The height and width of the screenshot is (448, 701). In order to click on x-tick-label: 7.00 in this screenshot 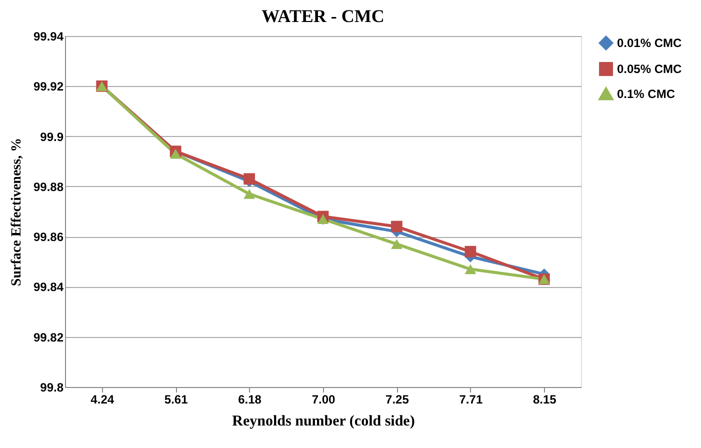, I will do `click(324, 399)`.